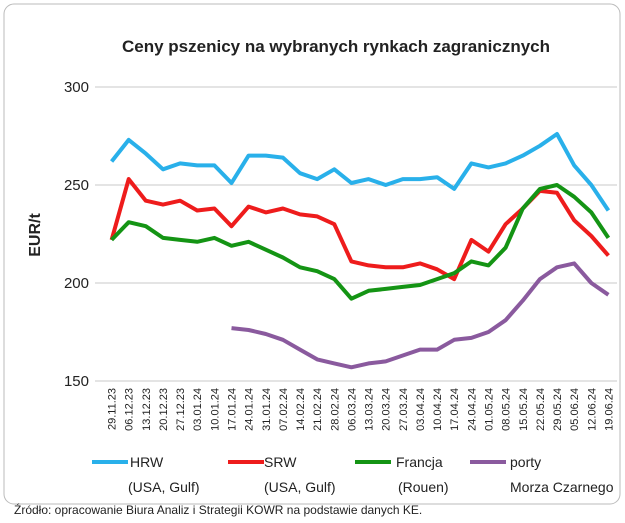  I want to click on x-tick-label: 21.02.24, so click(318, 409).